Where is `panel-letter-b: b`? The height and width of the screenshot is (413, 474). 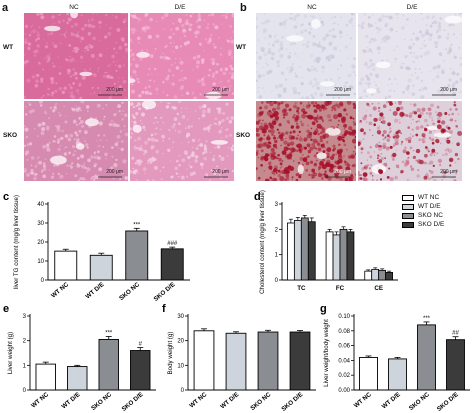 panel-letter-b: b is located at coordinates (243, 8).